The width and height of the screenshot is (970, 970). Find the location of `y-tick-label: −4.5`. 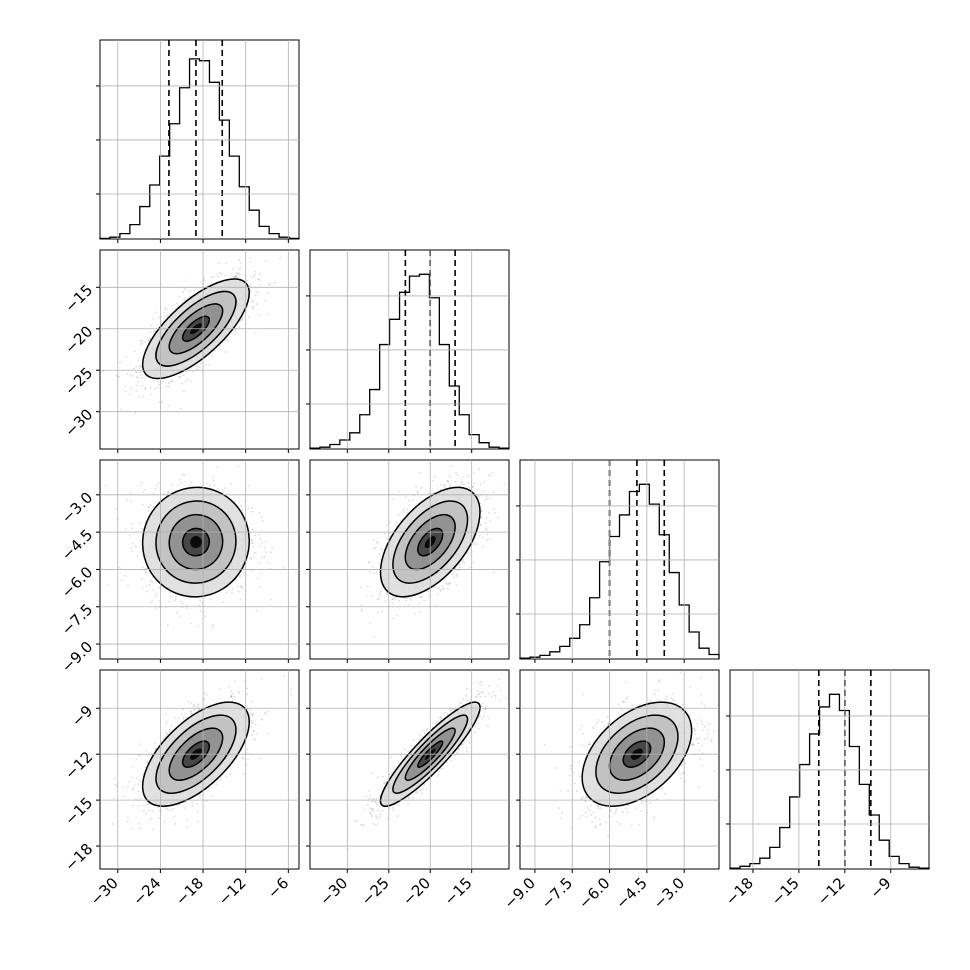

y-tick-label: −4.5 is located at coordinates (77, 545).